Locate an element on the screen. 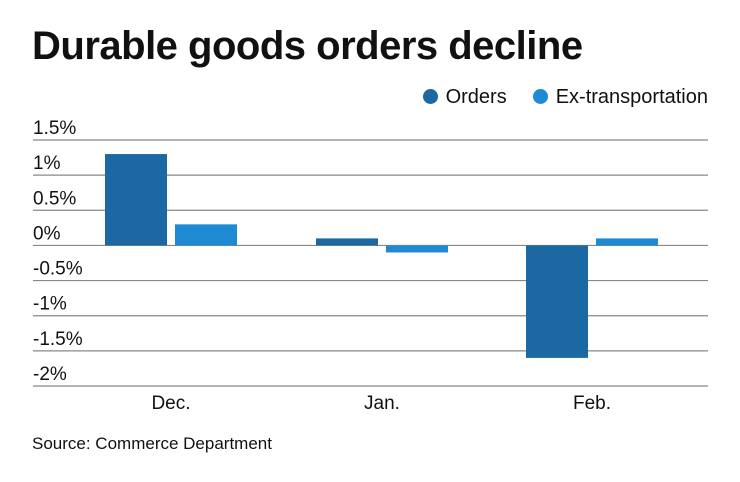  y-tick-label: -1% is located at coordinates (50, 304).